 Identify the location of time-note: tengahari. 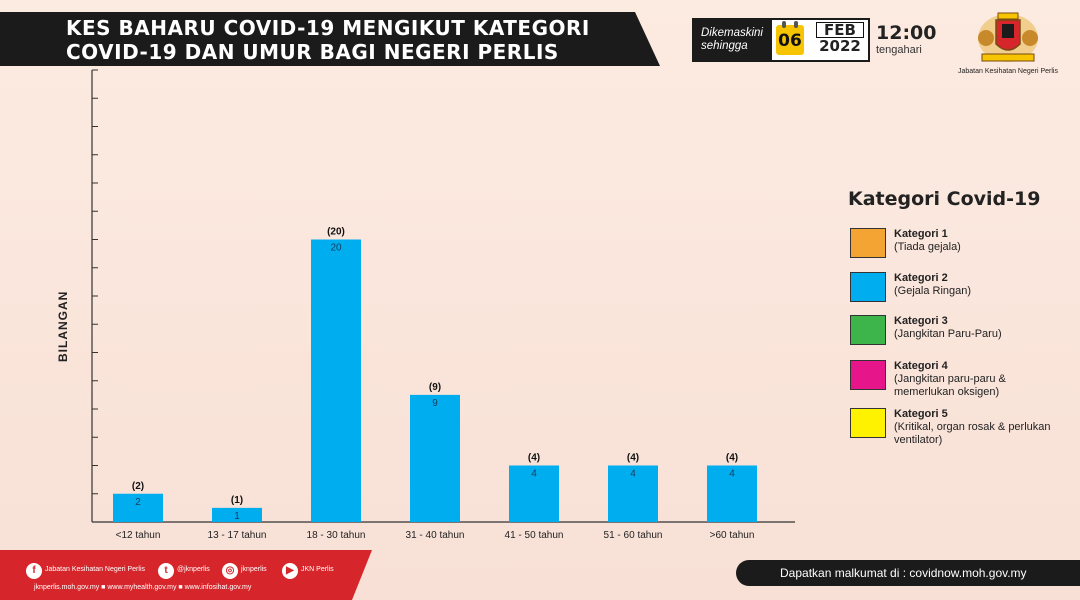
(899, 50).